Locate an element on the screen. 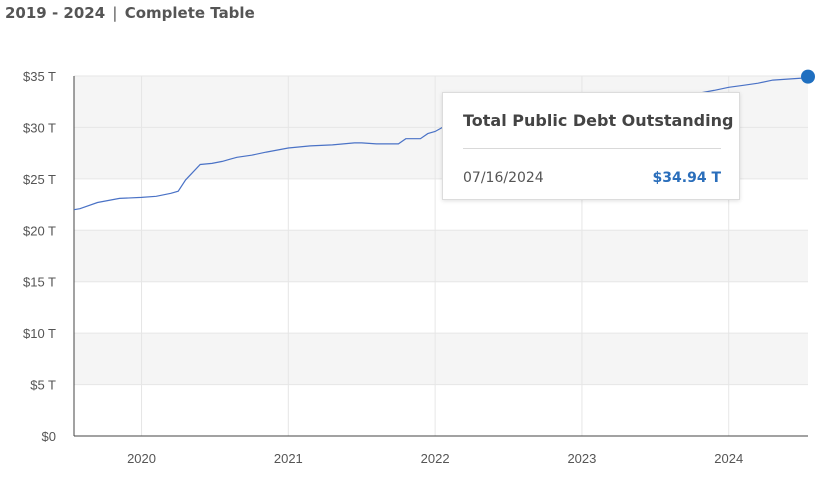  x-tick-label: 2023 is located at coordinates (581, 458).